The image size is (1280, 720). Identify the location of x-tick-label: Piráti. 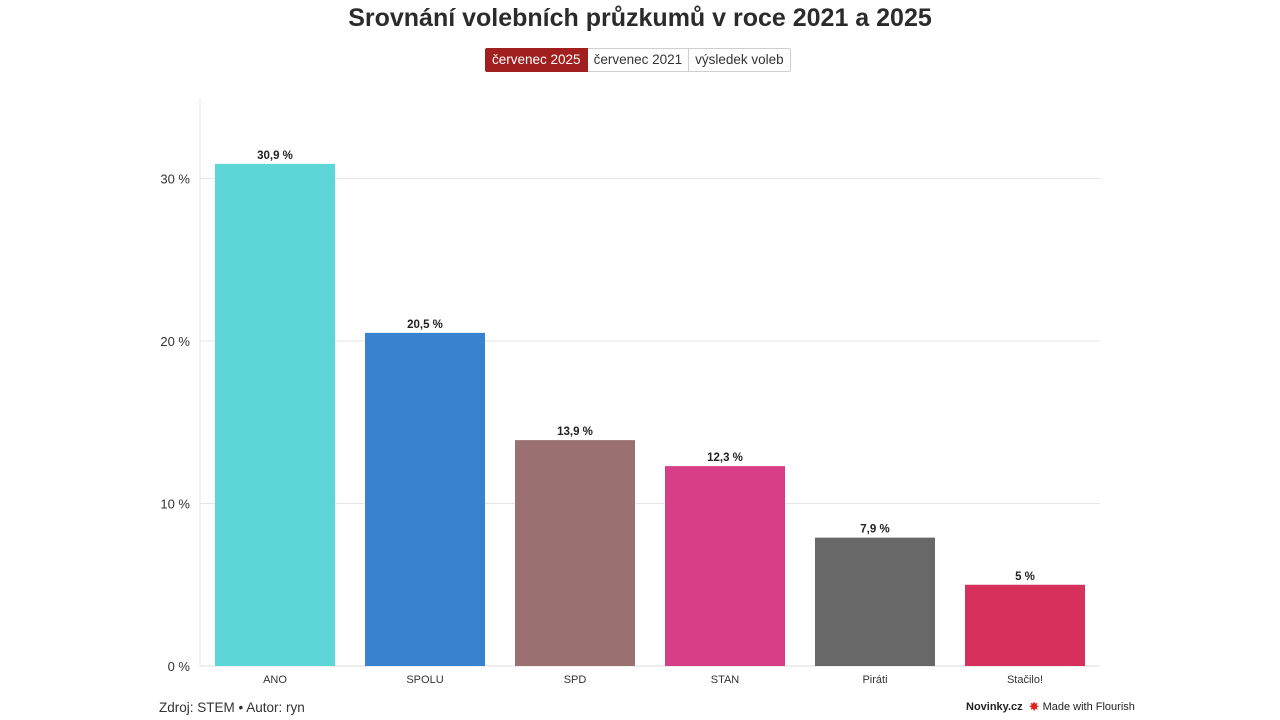
(874, 680).